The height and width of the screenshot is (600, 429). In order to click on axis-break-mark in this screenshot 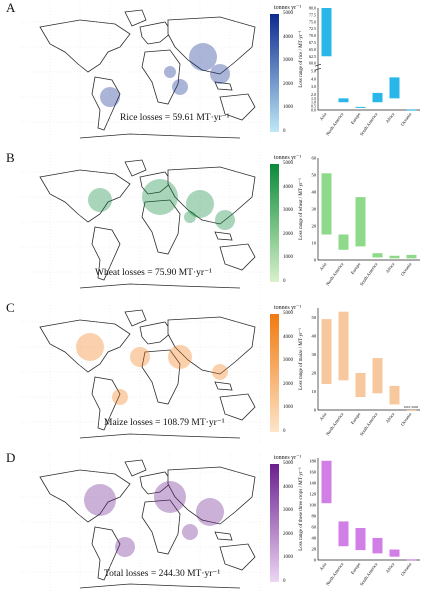, I will do `click(318, 67)`.